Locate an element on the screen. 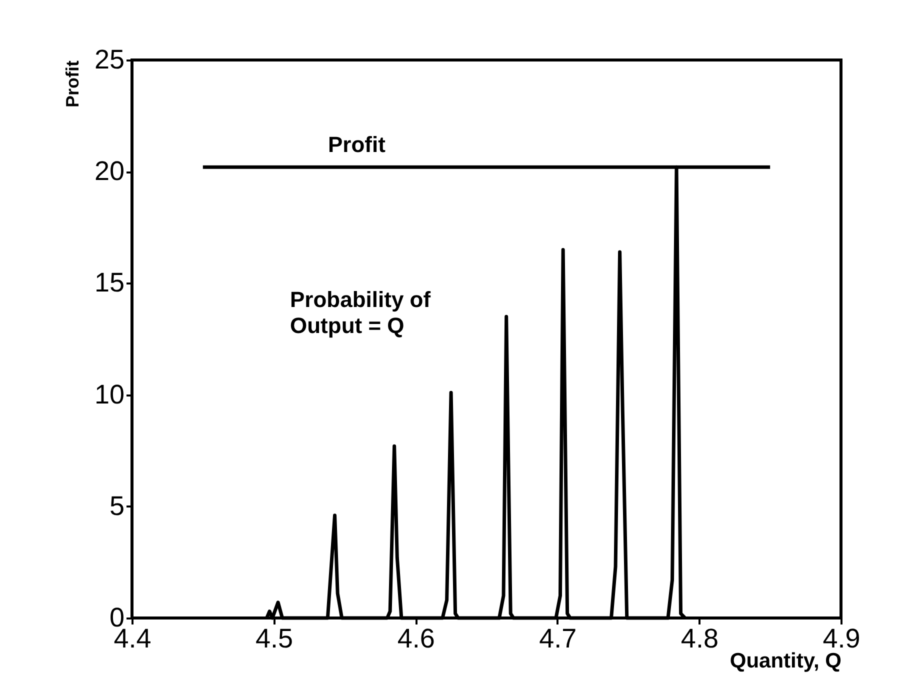  x-tick-label: 4.6 is located at coordinates (416, 639).